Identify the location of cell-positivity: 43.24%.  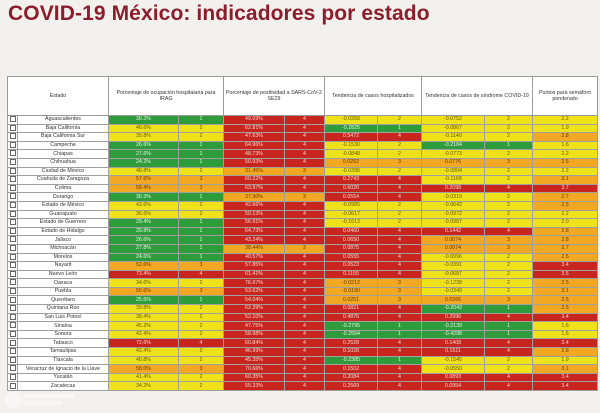
(254, 240).